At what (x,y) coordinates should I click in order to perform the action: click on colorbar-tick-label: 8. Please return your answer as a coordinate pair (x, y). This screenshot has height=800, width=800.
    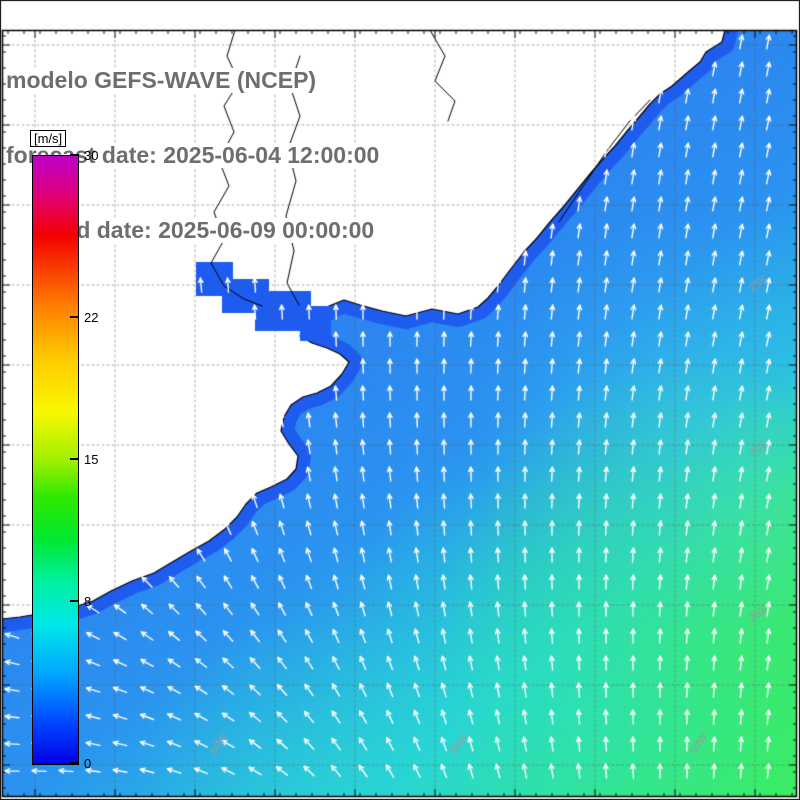
    Looking at the image, I should click on (88, 601).